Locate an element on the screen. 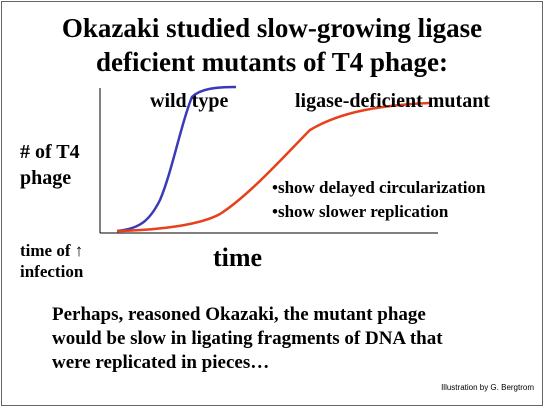  y-axis-label: phage is located at coordinates (45, 178).